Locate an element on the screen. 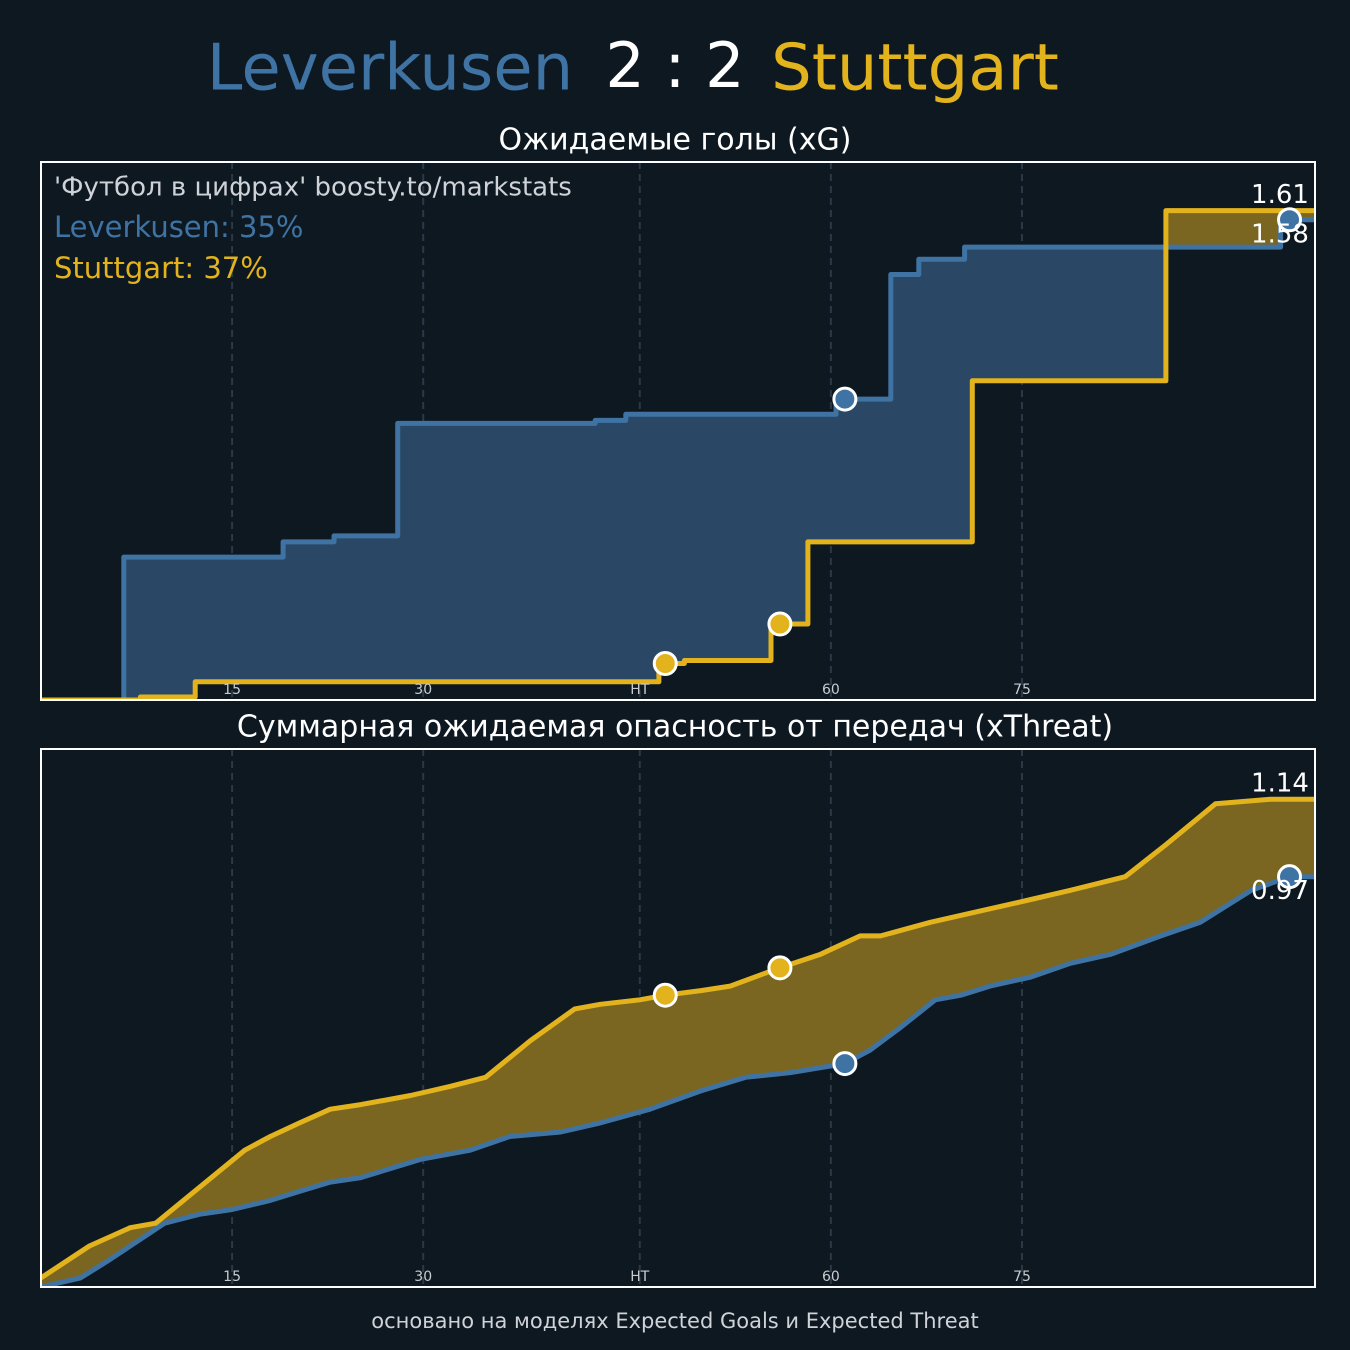 This screenshot has height=1350, width=1350. away-team: Stuttgart is located at coordinates (915, 69).